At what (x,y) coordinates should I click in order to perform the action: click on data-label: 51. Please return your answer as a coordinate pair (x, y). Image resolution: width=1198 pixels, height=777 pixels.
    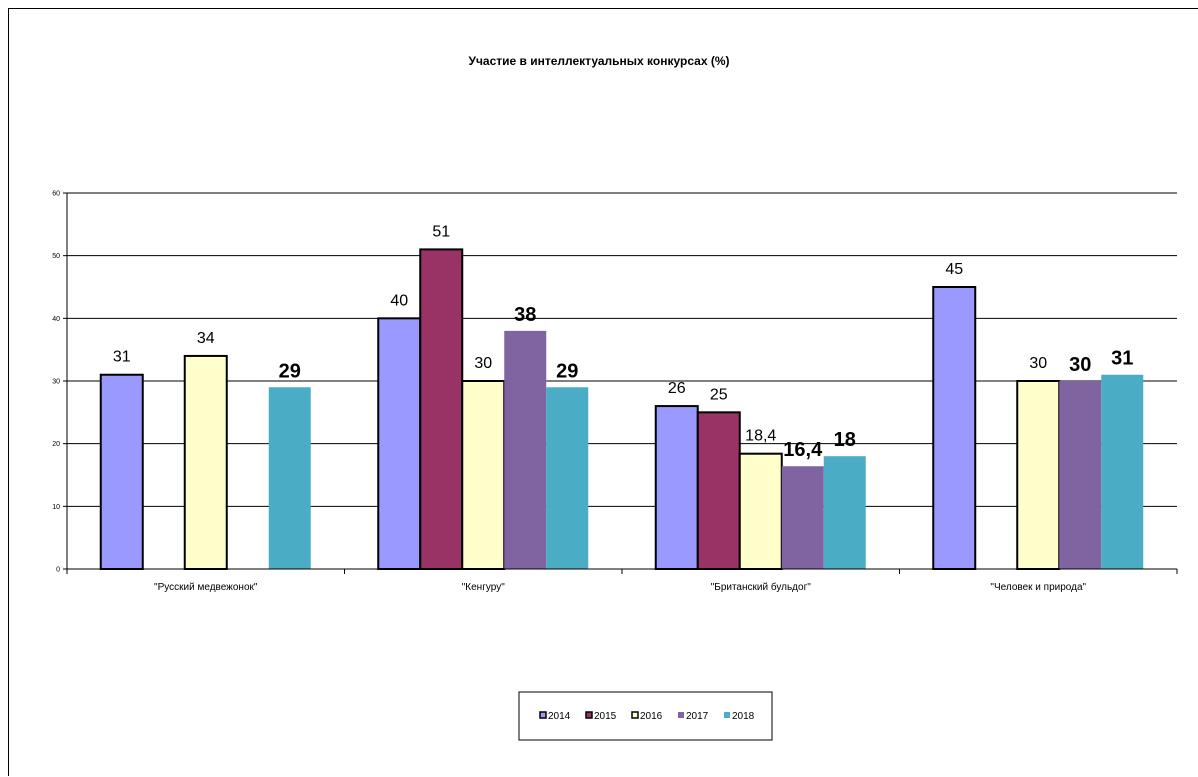
    Looking at the image, I should click on (441, 231).